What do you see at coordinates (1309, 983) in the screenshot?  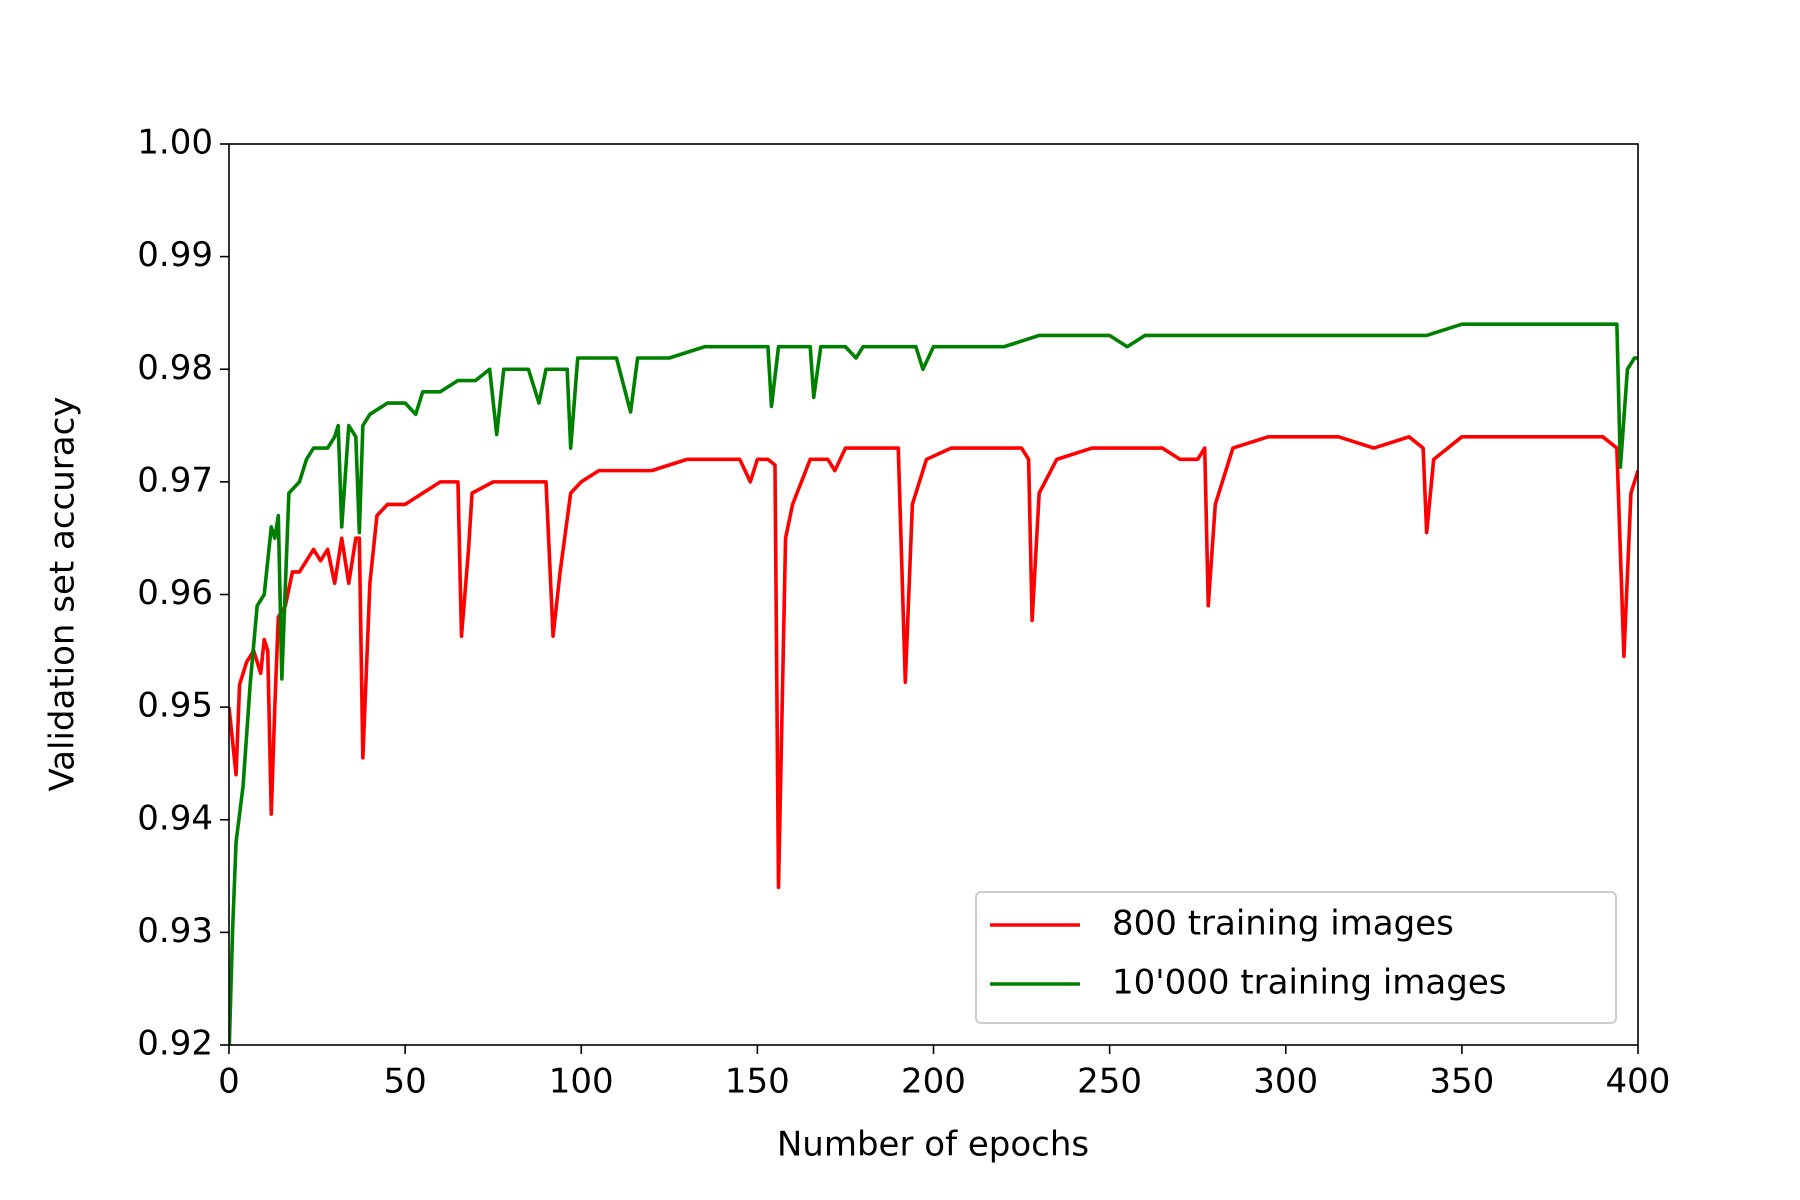 I see `legend-label: 10'000 training images` at bounding box center [1309, 983].